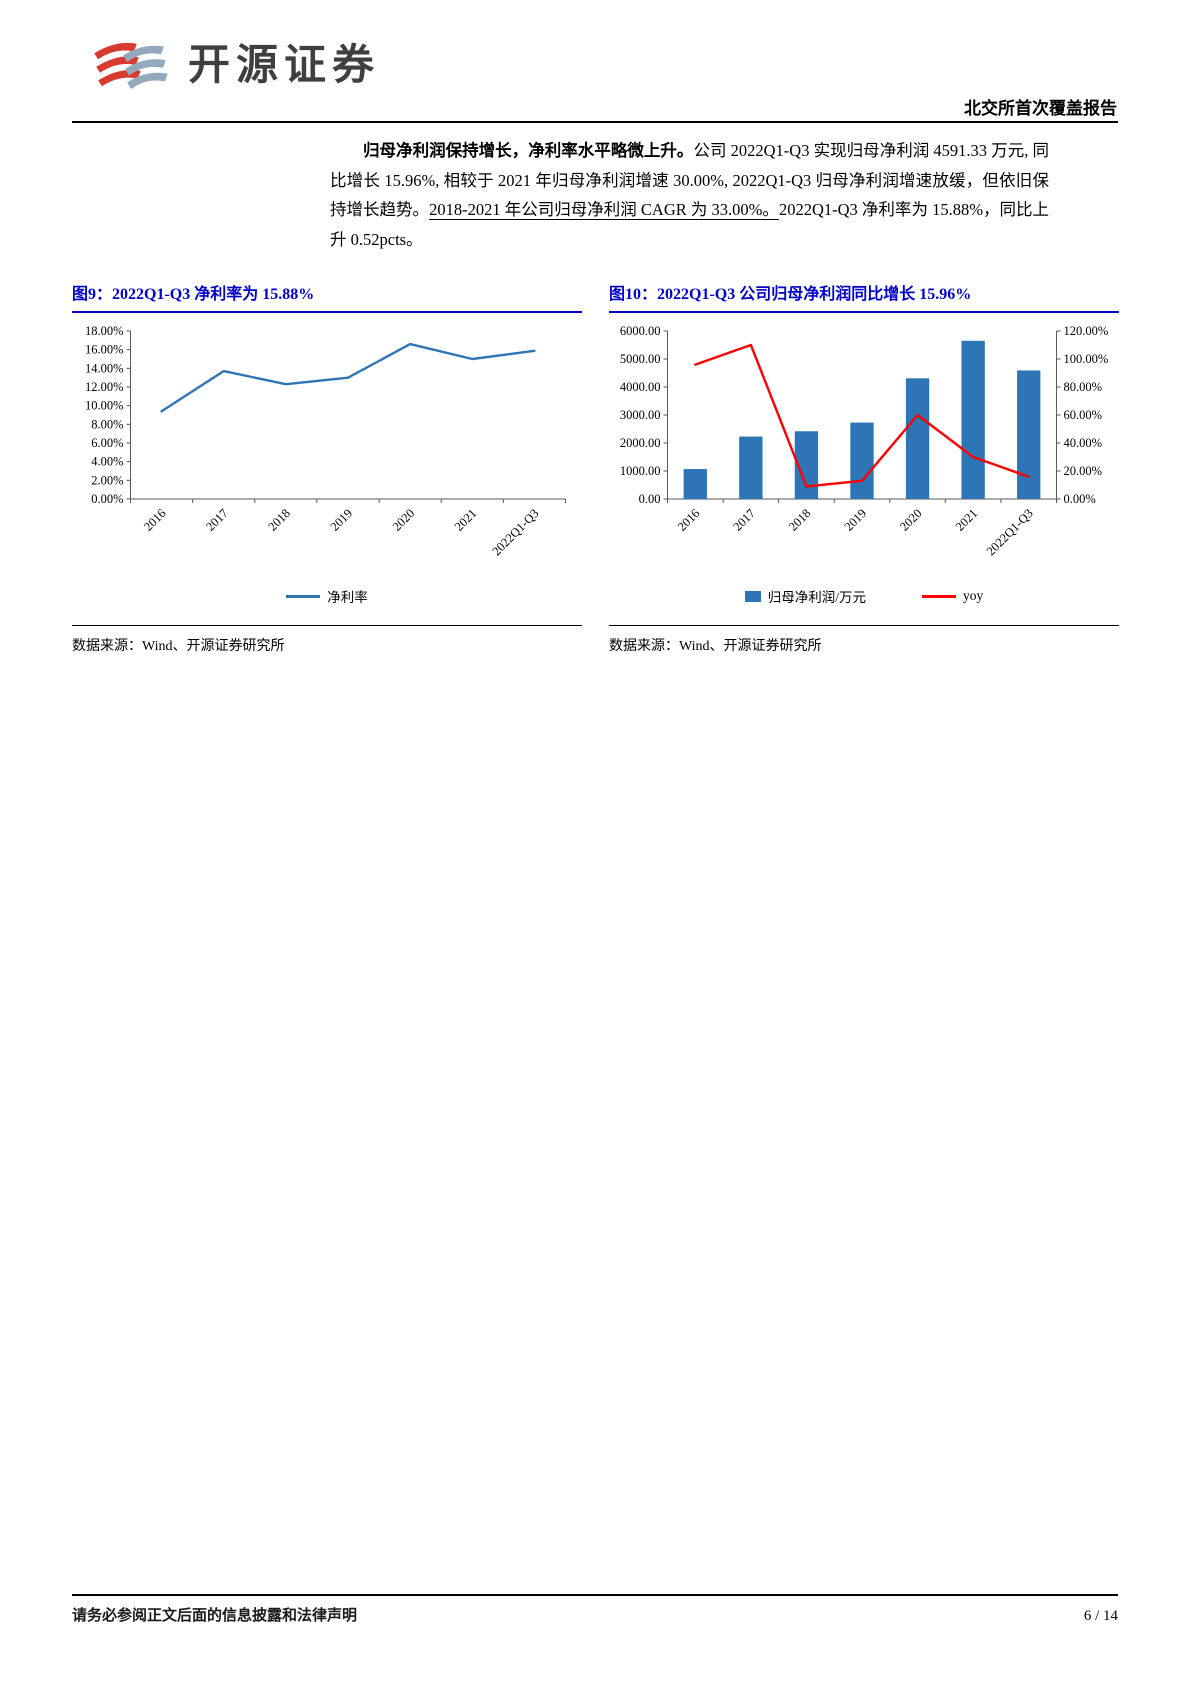 This screenshot has width=1190, height=1683. Describe the element at coordinates (528, 150) in the screenshot. I see `paragraph-lead-bold: 归母净利润保持增长，净利率水平略微上升。` at that location.